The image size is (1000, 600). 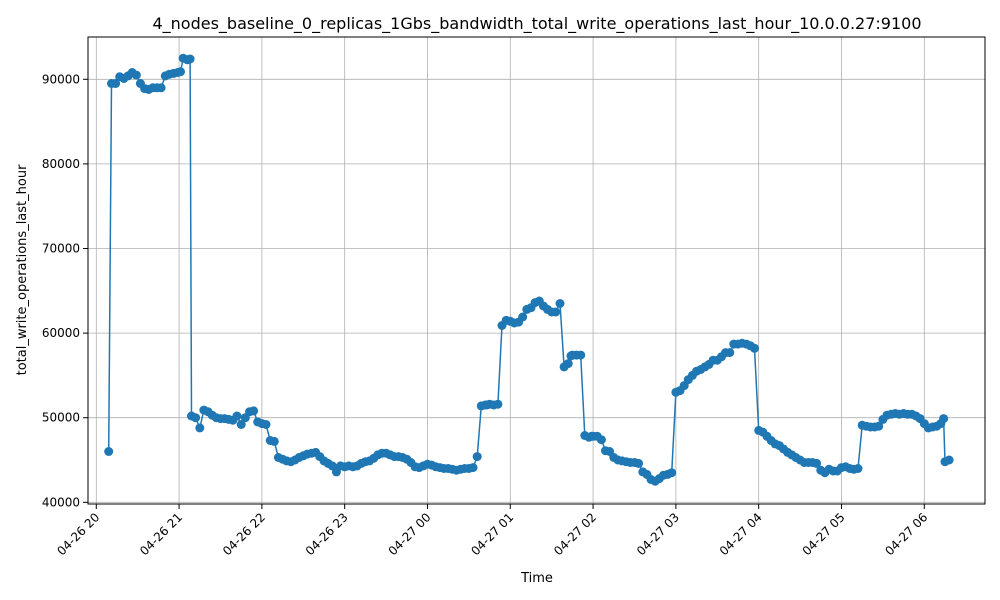 I want to click on x-tick-label: 04-27 05, so click(x=824, y=534).